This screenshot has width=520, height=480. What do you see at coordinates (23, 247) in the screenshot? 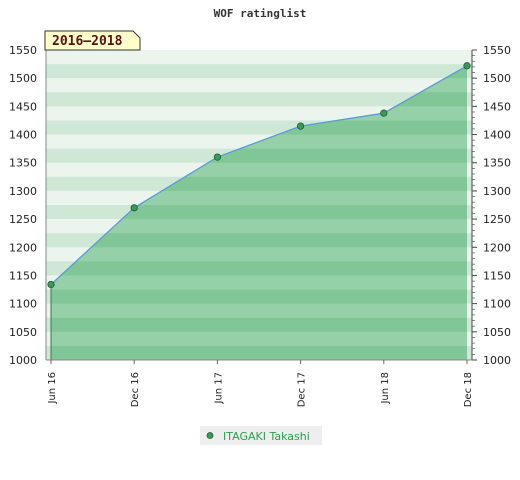
I see `y-tick-label-left: 1200` at bounding box center [23, 247].